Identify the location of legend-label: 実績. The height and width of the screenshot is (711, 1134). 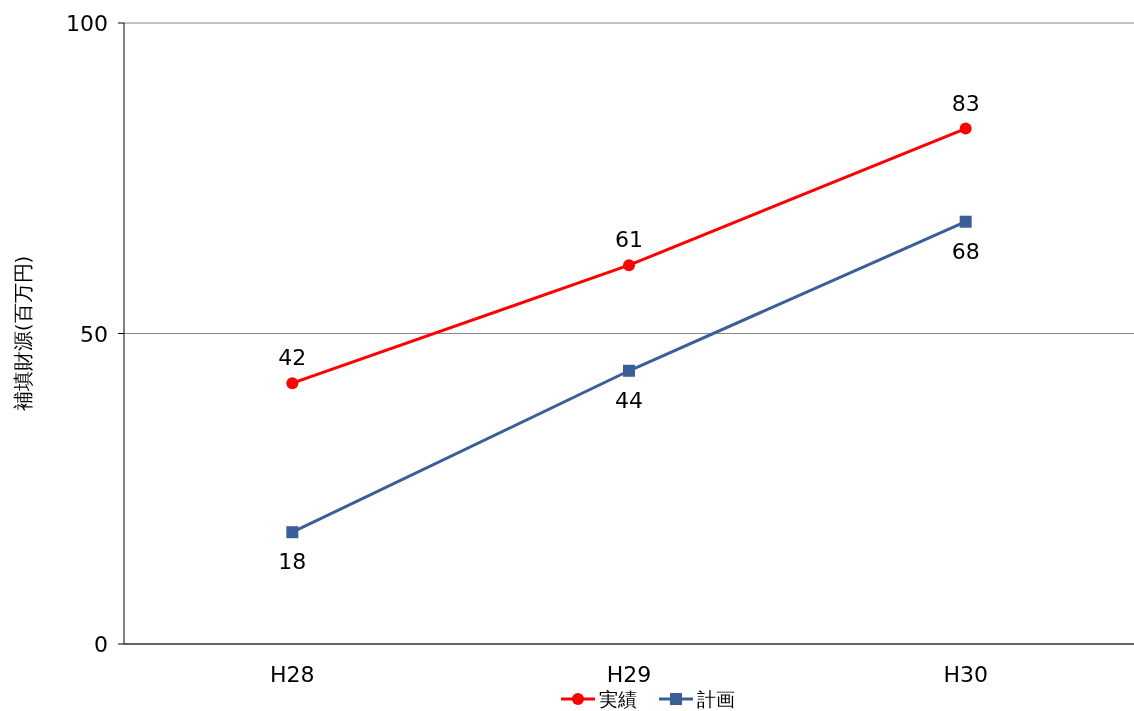
(618, 699).